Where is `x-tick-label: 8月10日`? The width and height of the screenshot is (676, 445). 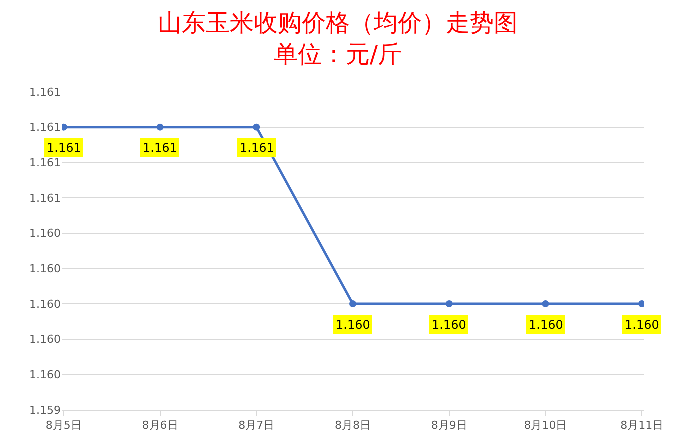 x-tick-label: 8月10日 is located at coordinates (546, 425).